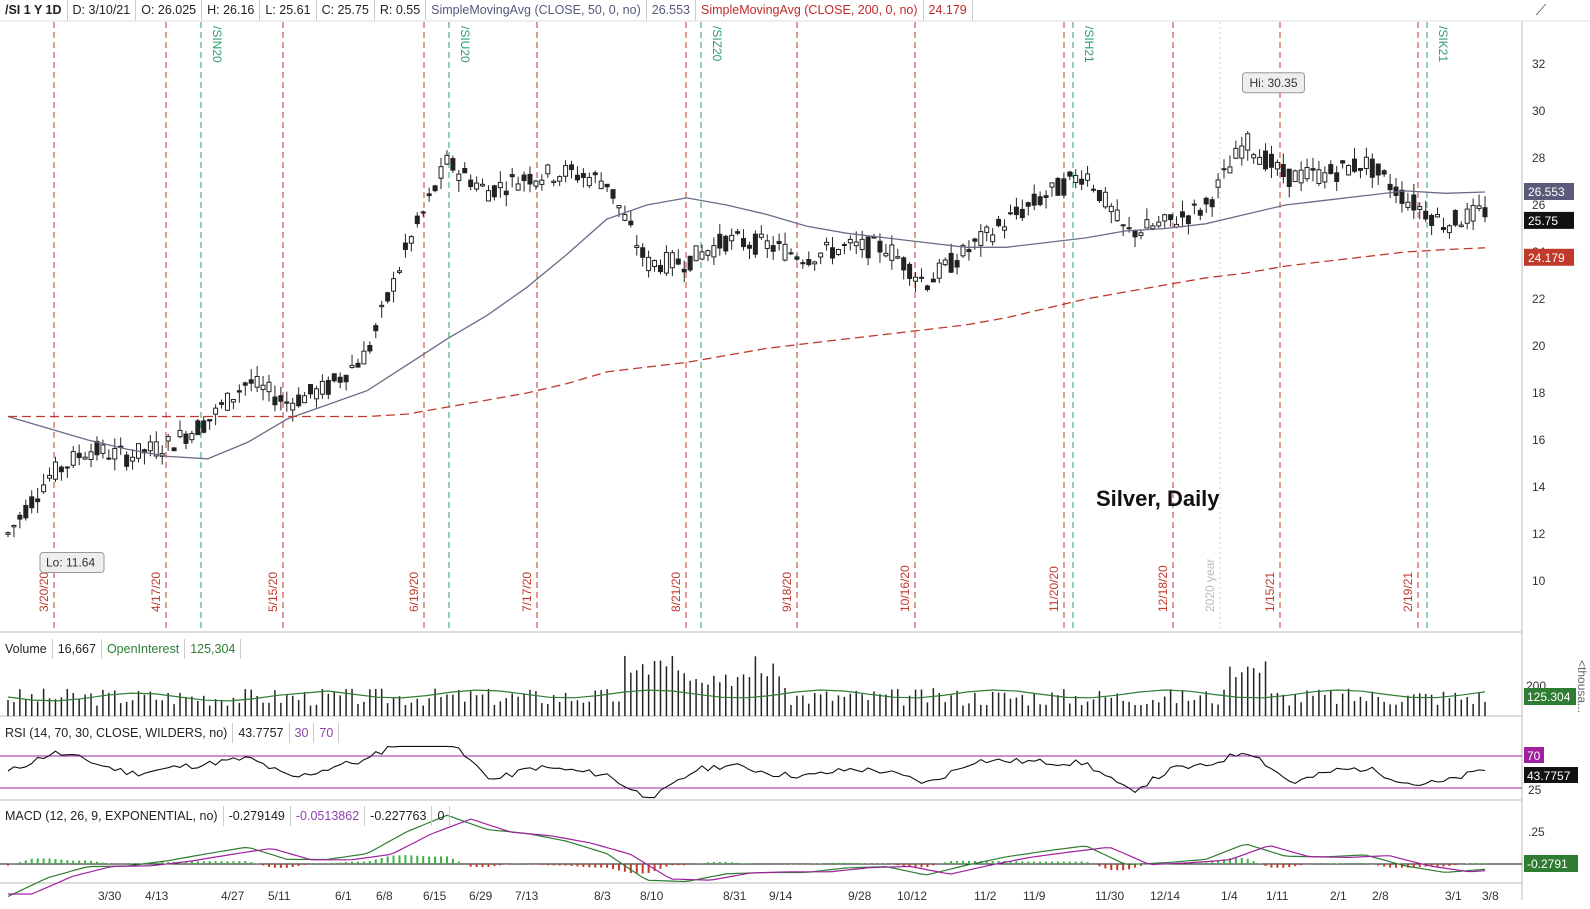  Describe the element at coordinates (77, 649) in the screenshot. I see `volume-value: 16,667` at that location.